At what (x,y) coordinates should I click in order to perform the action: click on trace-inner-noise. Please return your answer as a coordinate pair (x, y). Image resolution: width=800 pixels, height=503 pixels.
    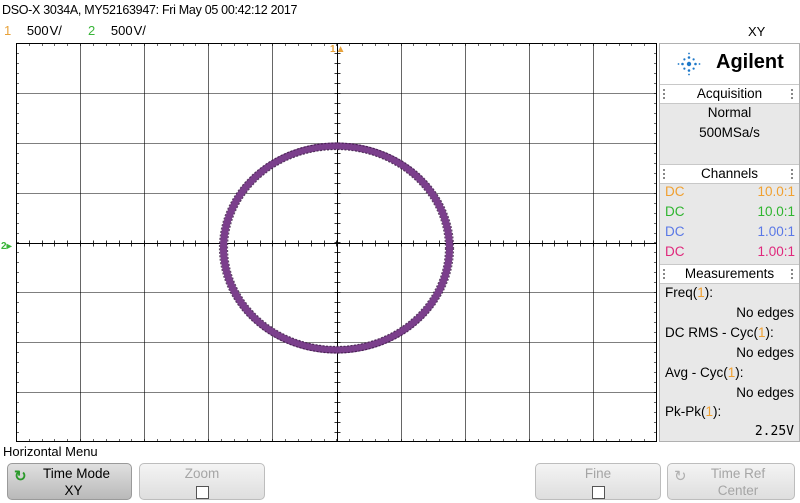
    Looking at the image, I should click on (336, 248).